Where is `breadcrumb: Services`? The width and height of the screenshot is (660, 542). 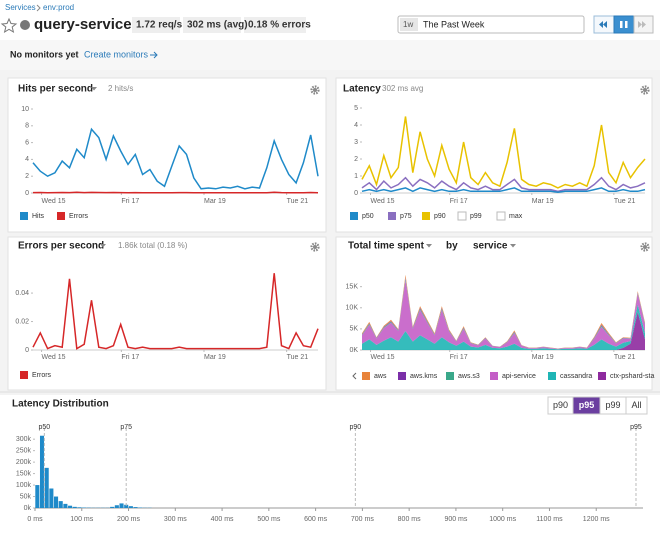
breadcrumb: Services is located at coordinates (20, 7).